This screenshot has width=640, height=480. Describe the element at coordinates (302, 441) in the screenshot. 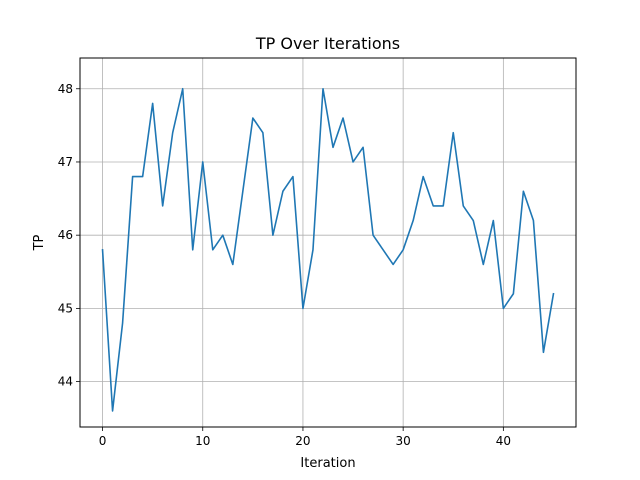

I see `x-tick-label-2: 20` at that location.